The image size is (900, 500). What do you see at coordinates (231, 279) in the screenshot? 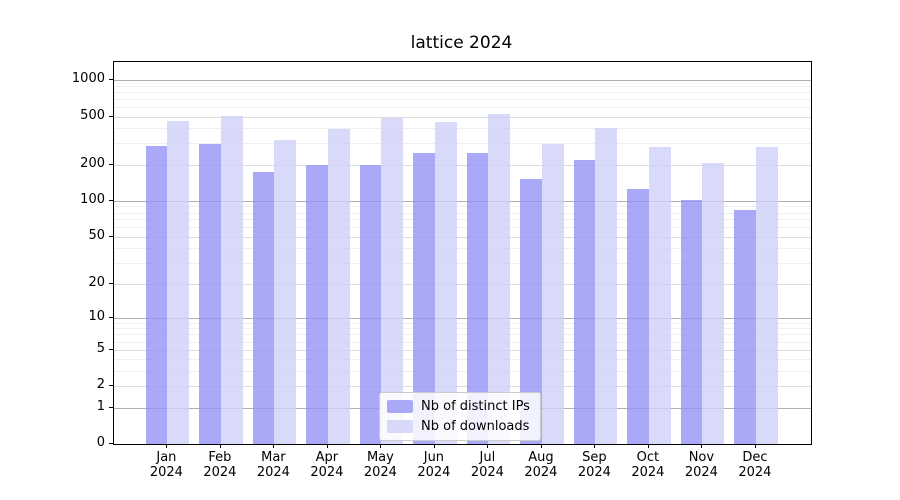
I see `bar-downloads-feb` at bounding box center [231, 279].